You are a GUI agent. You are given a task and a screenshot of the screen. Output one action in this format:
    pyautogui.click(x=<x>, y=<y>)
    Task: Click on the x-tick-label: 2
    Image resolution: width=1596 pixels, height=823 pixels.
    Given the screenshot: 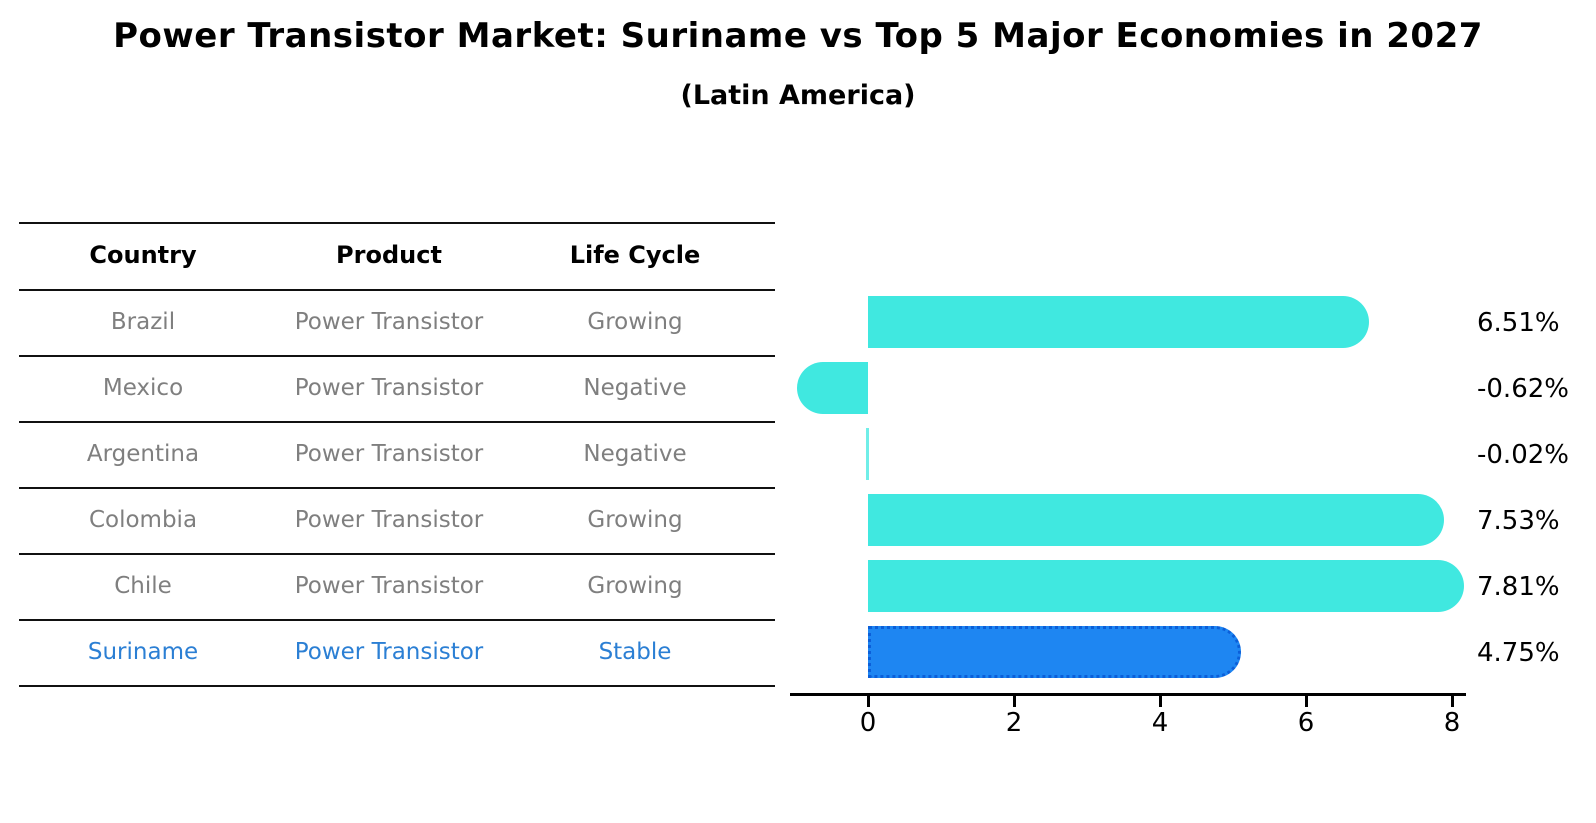 What is the action you would take?
    pyautogui.click(x=1014, y=723)
    